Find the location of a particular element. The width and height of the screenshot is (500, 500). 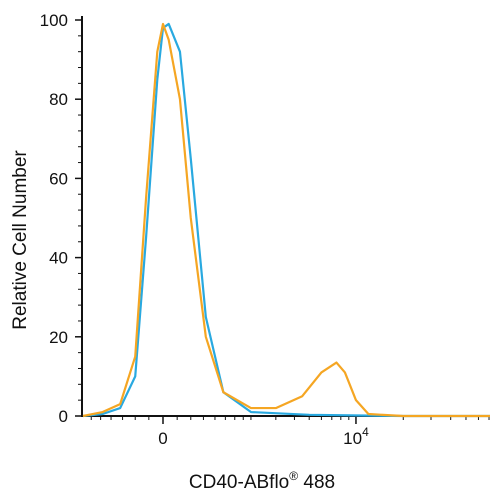

y-tick-label: 60 is located at coordinates (58, 178).